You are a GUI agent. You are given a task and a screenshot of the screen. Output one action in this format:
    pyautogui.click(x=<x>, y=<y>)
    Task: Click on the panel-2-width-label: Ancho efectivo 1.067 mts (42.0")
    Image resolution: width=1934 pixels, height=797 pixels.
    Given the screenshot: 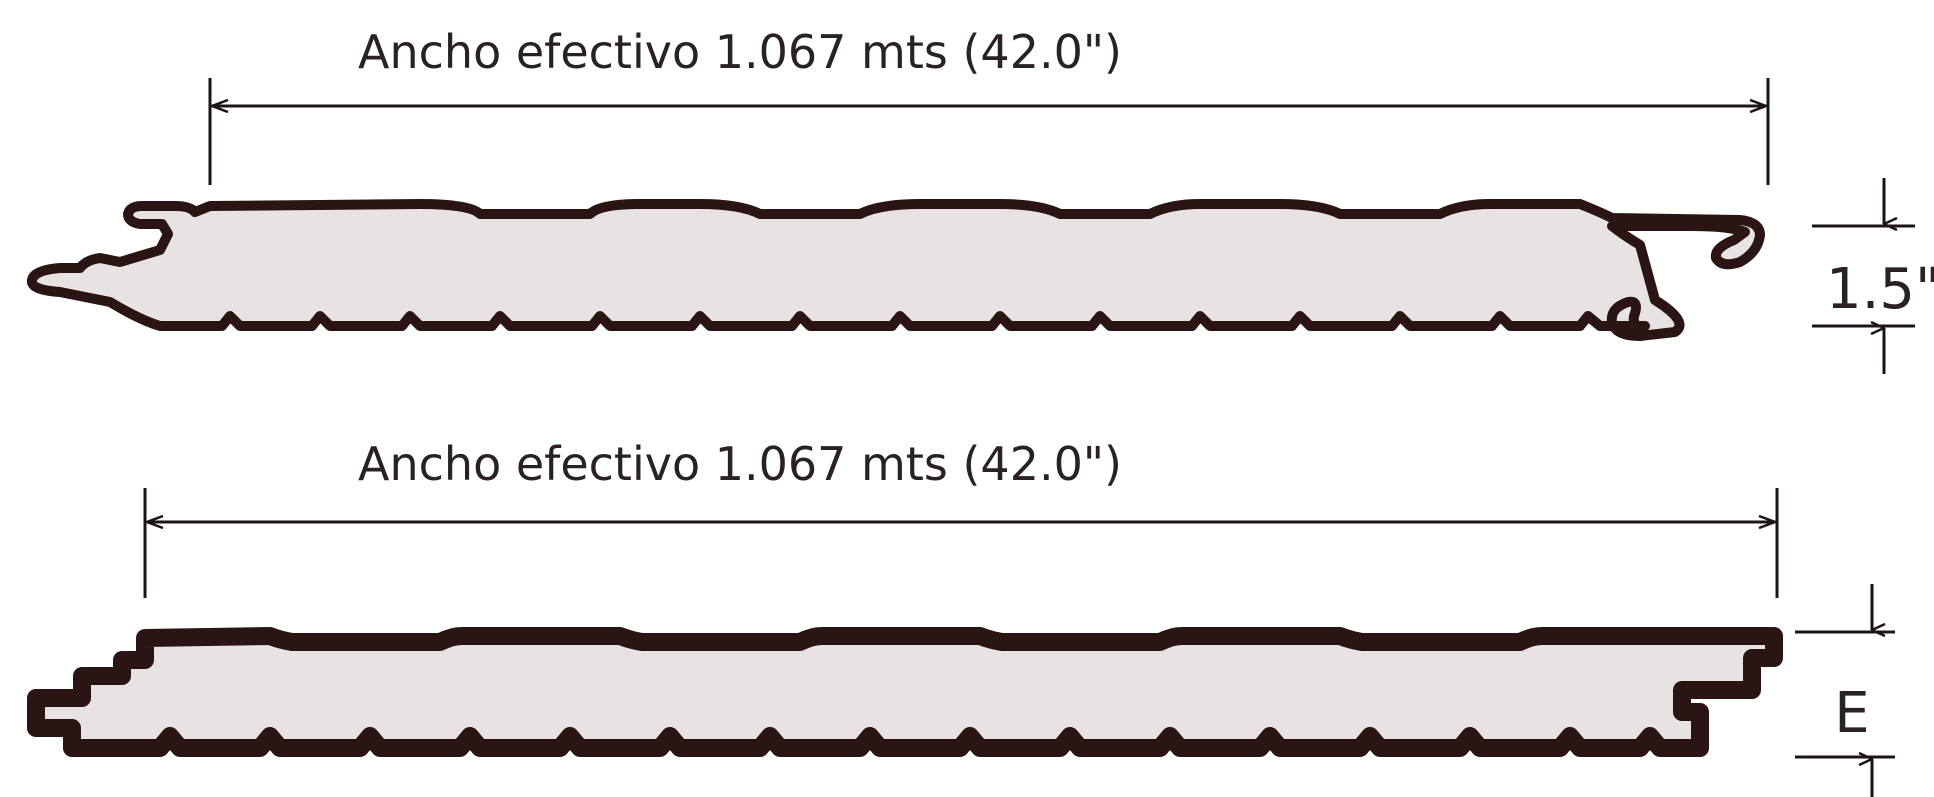 What is the action you would take?
    pyautogui.click(x=740, y=464)
    